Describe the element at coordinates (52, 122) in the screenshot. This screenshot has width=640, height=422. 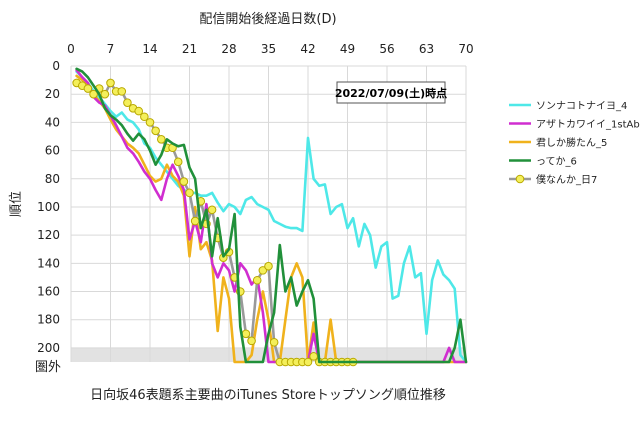
I see `y-tick-label: 40` at that location.